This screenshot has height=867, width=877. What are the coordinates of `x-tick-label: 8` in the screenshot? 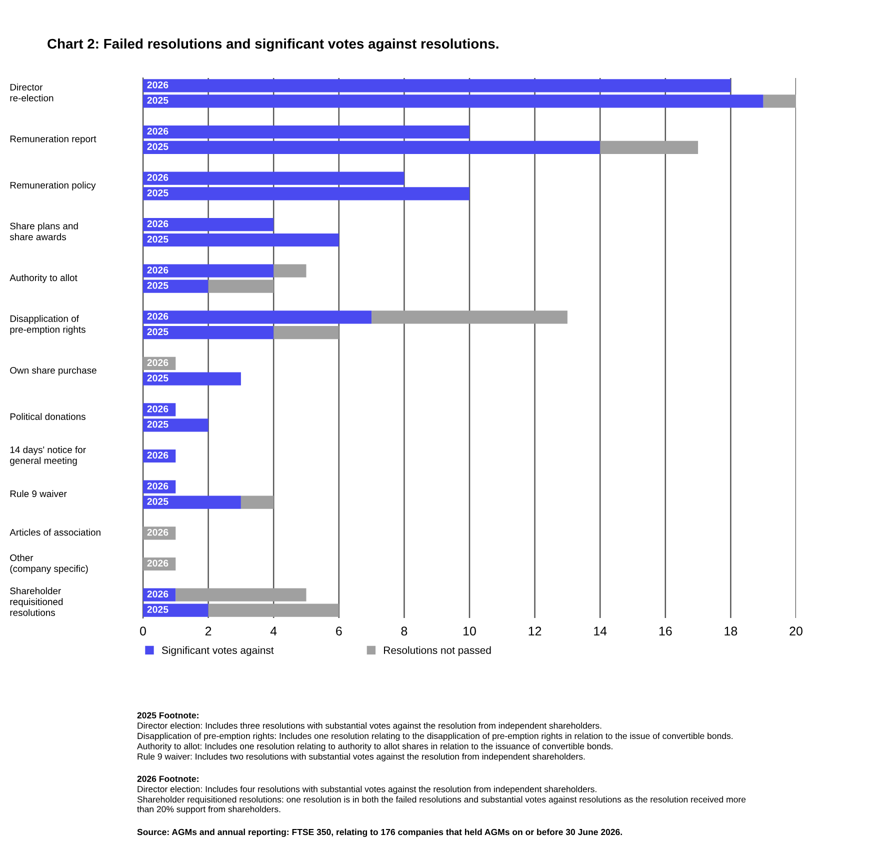 It's located at (404, 631).